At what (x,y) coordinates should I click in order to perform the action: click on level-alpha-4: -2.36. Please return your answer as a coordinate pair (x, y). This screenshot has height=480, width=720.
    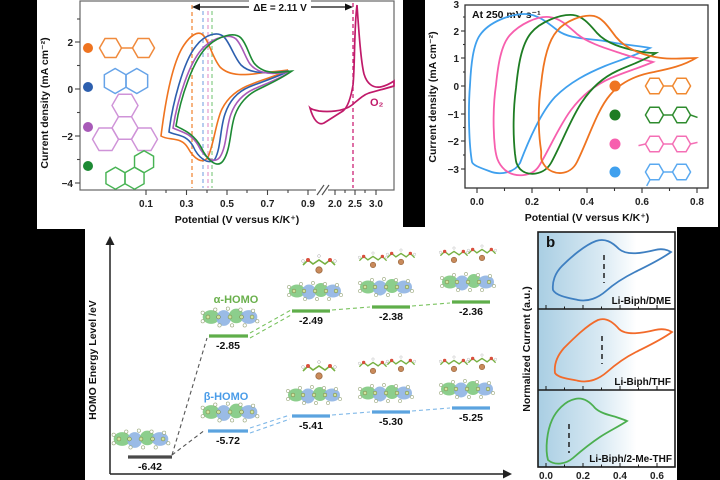
    Looking at the image, I should click on (471, 312).